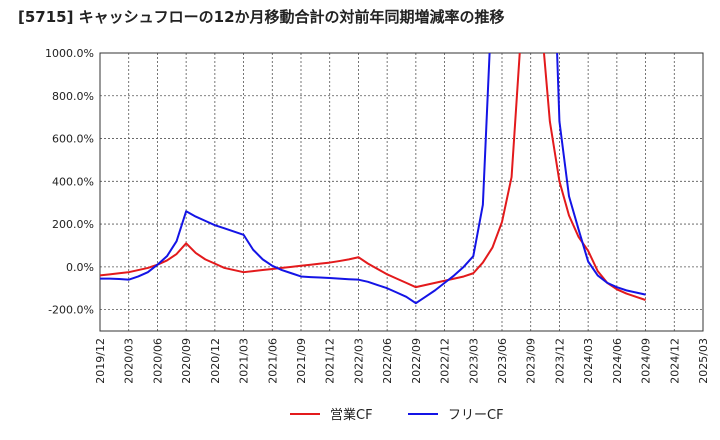 The height and width of the screenshot is (440, 720). What do you see at coordinates (80, 267) in the screenshot?
I see `y-tick-label: 0.0%` at bounding box center [80, 267].